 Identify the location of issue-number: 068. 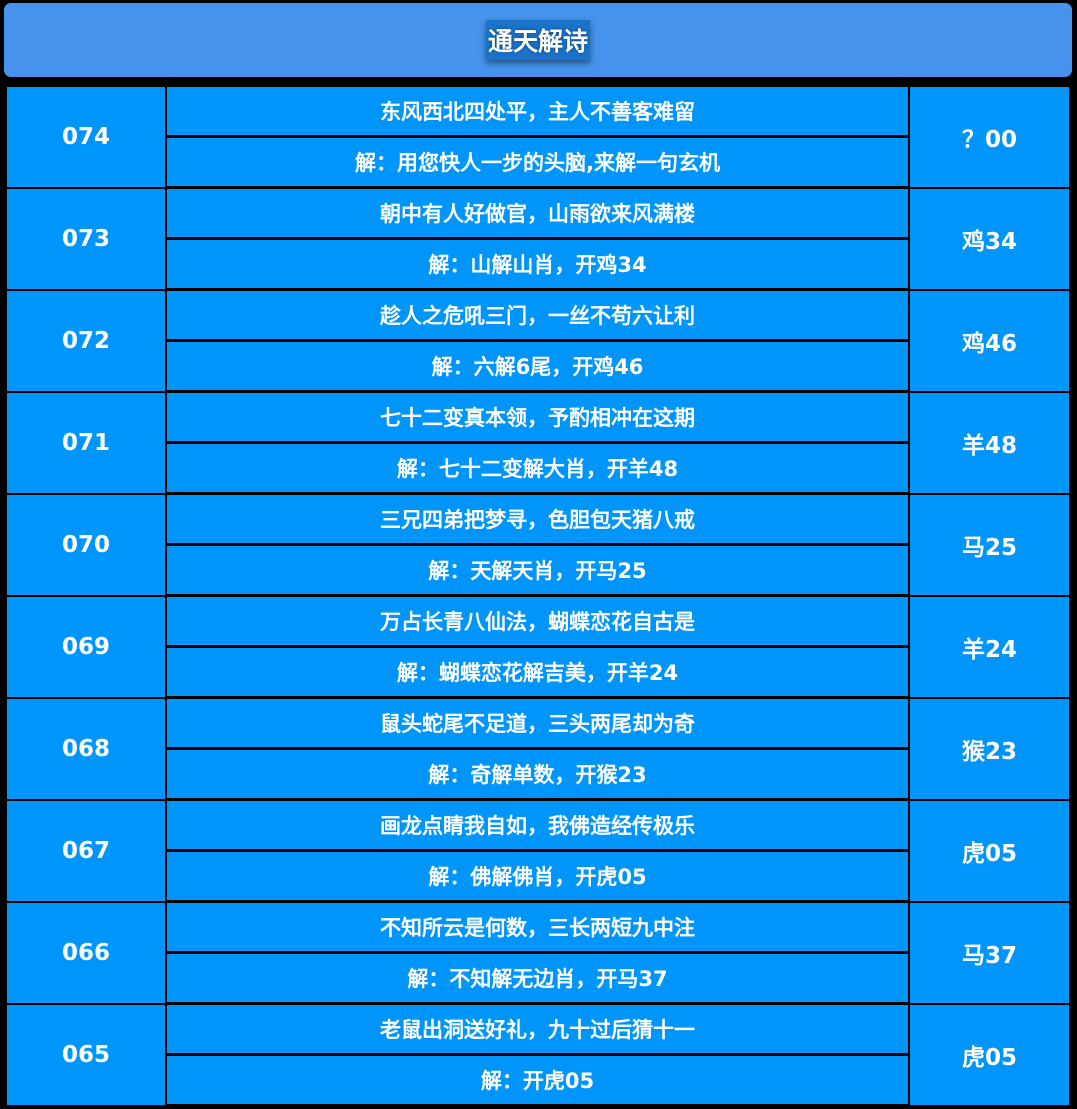
(86, 749).